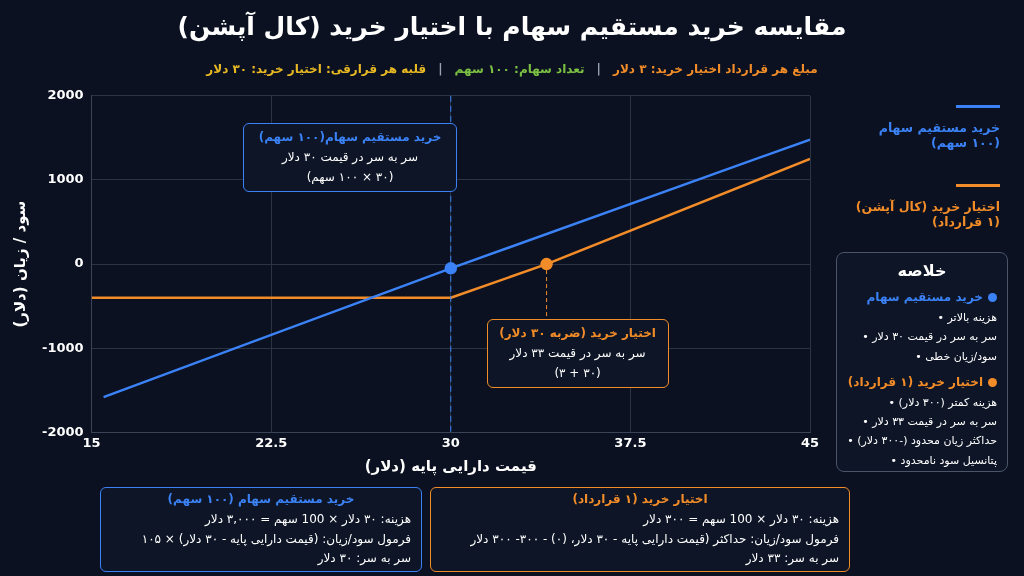  What do you see at coordinates (929, 326) in the screenshot?
I see `text: خرید مستقیم سهام هزینه بالاتر • سر به سر در قیمت ۳۰ دلار • سود/زیان خطی •` at bounding box center [929, 326].